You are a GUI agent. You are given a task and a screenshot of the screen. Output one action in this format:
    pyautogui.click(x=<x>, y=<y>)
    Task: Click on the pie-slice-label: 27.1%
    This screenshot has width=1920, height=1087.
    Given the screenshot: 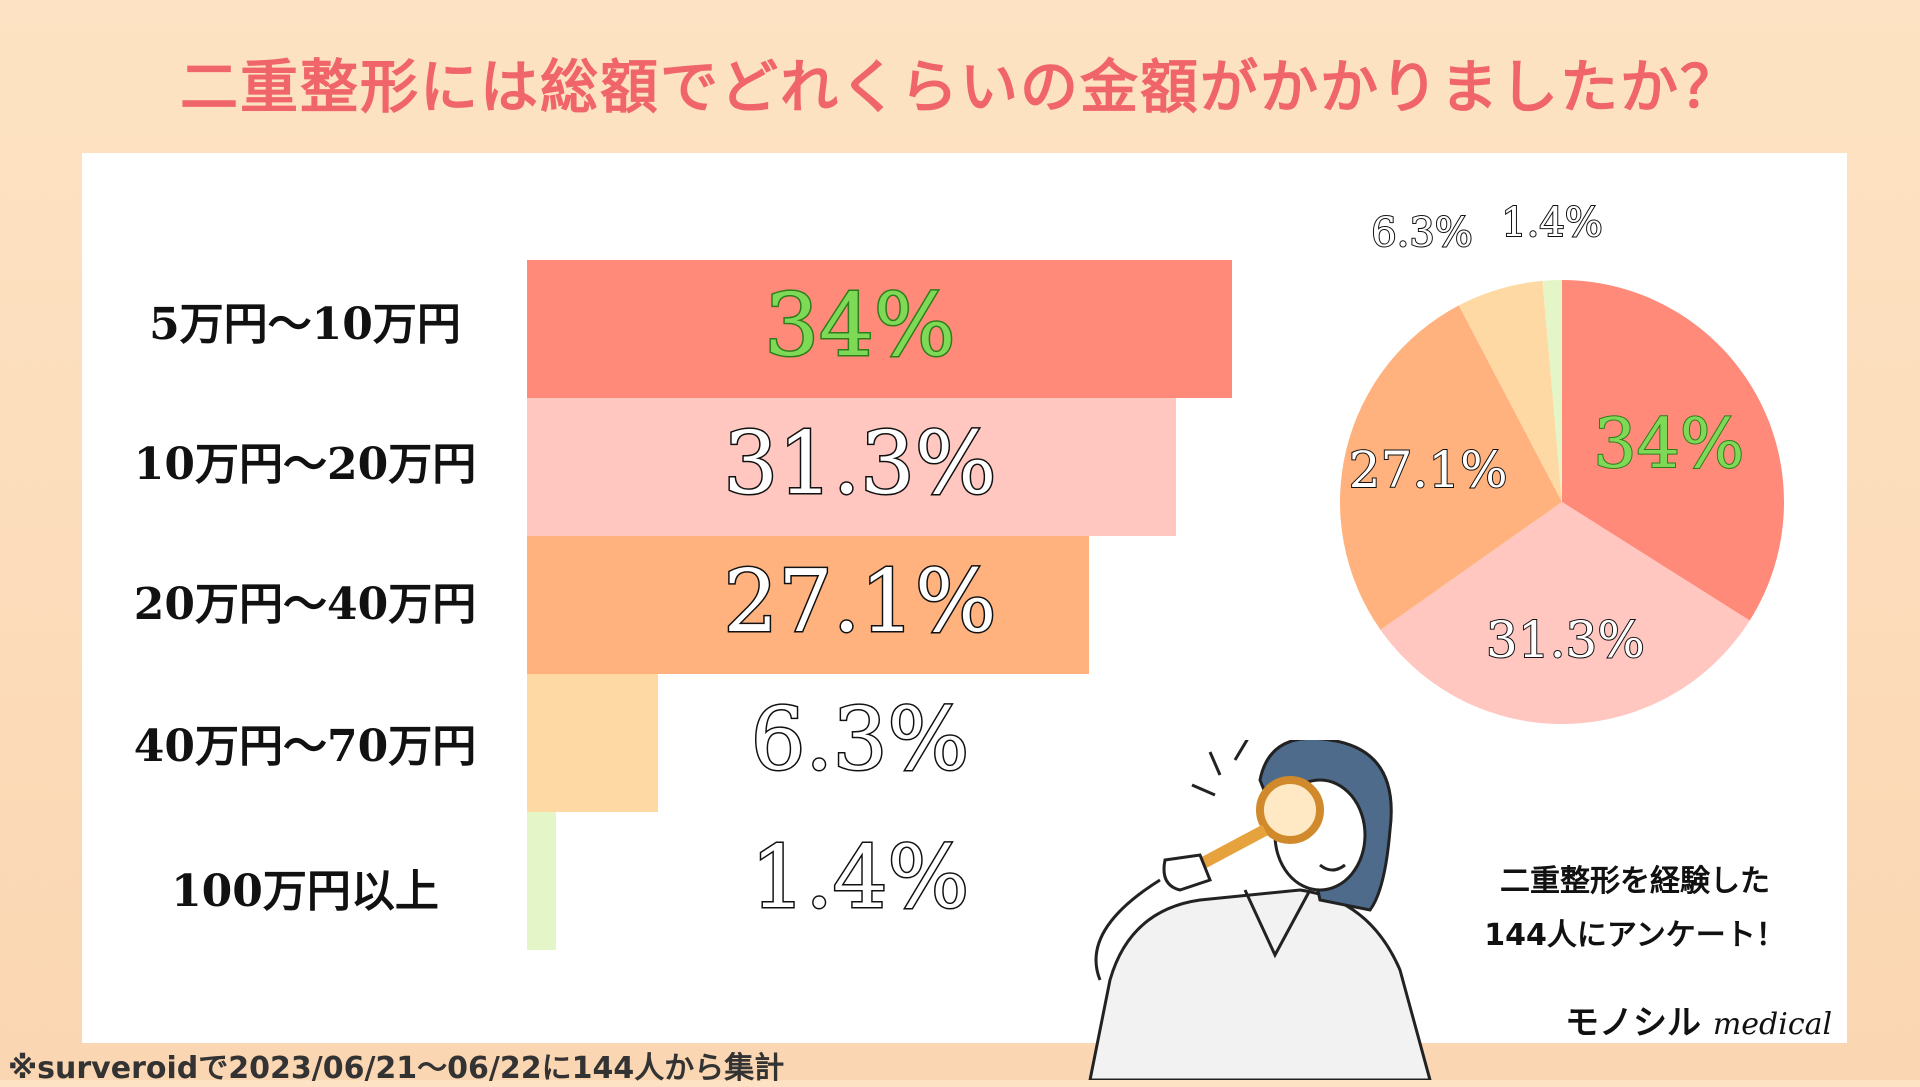 What is the action you would take?
    pyautogui.click(x=1428, y=470)
    